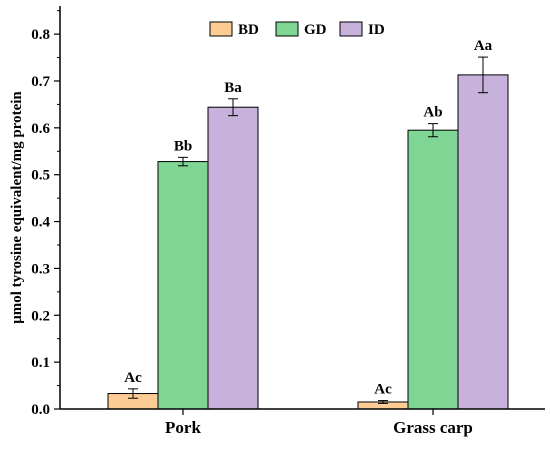 Image resolution: width=550 pixels, height=451 pixels. I want to click on y-axis-title: μmol tyrosine equivalent/mg protein, so click(17, 207).